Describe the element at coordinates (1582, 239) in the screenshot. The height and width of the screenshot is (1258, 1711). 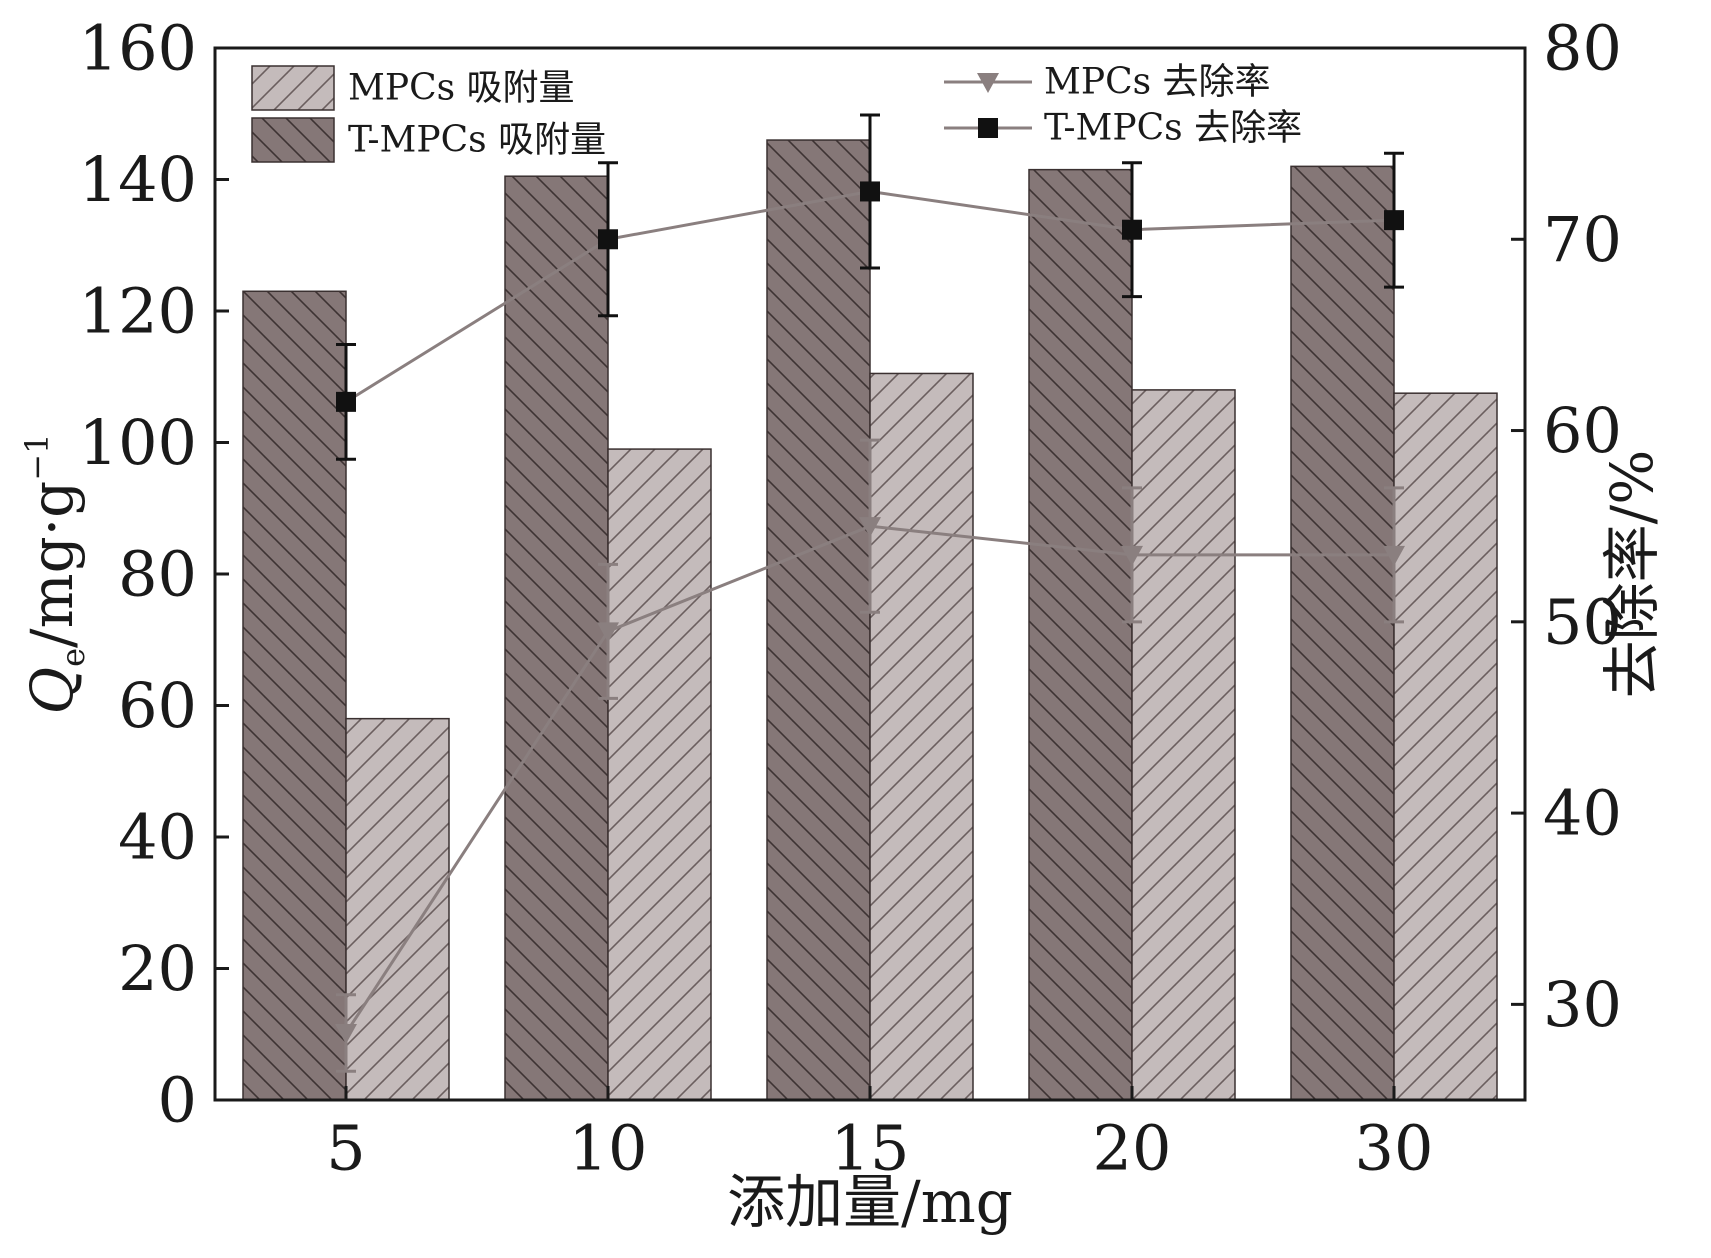
I see `right-tick-label-70: 70` at that location.